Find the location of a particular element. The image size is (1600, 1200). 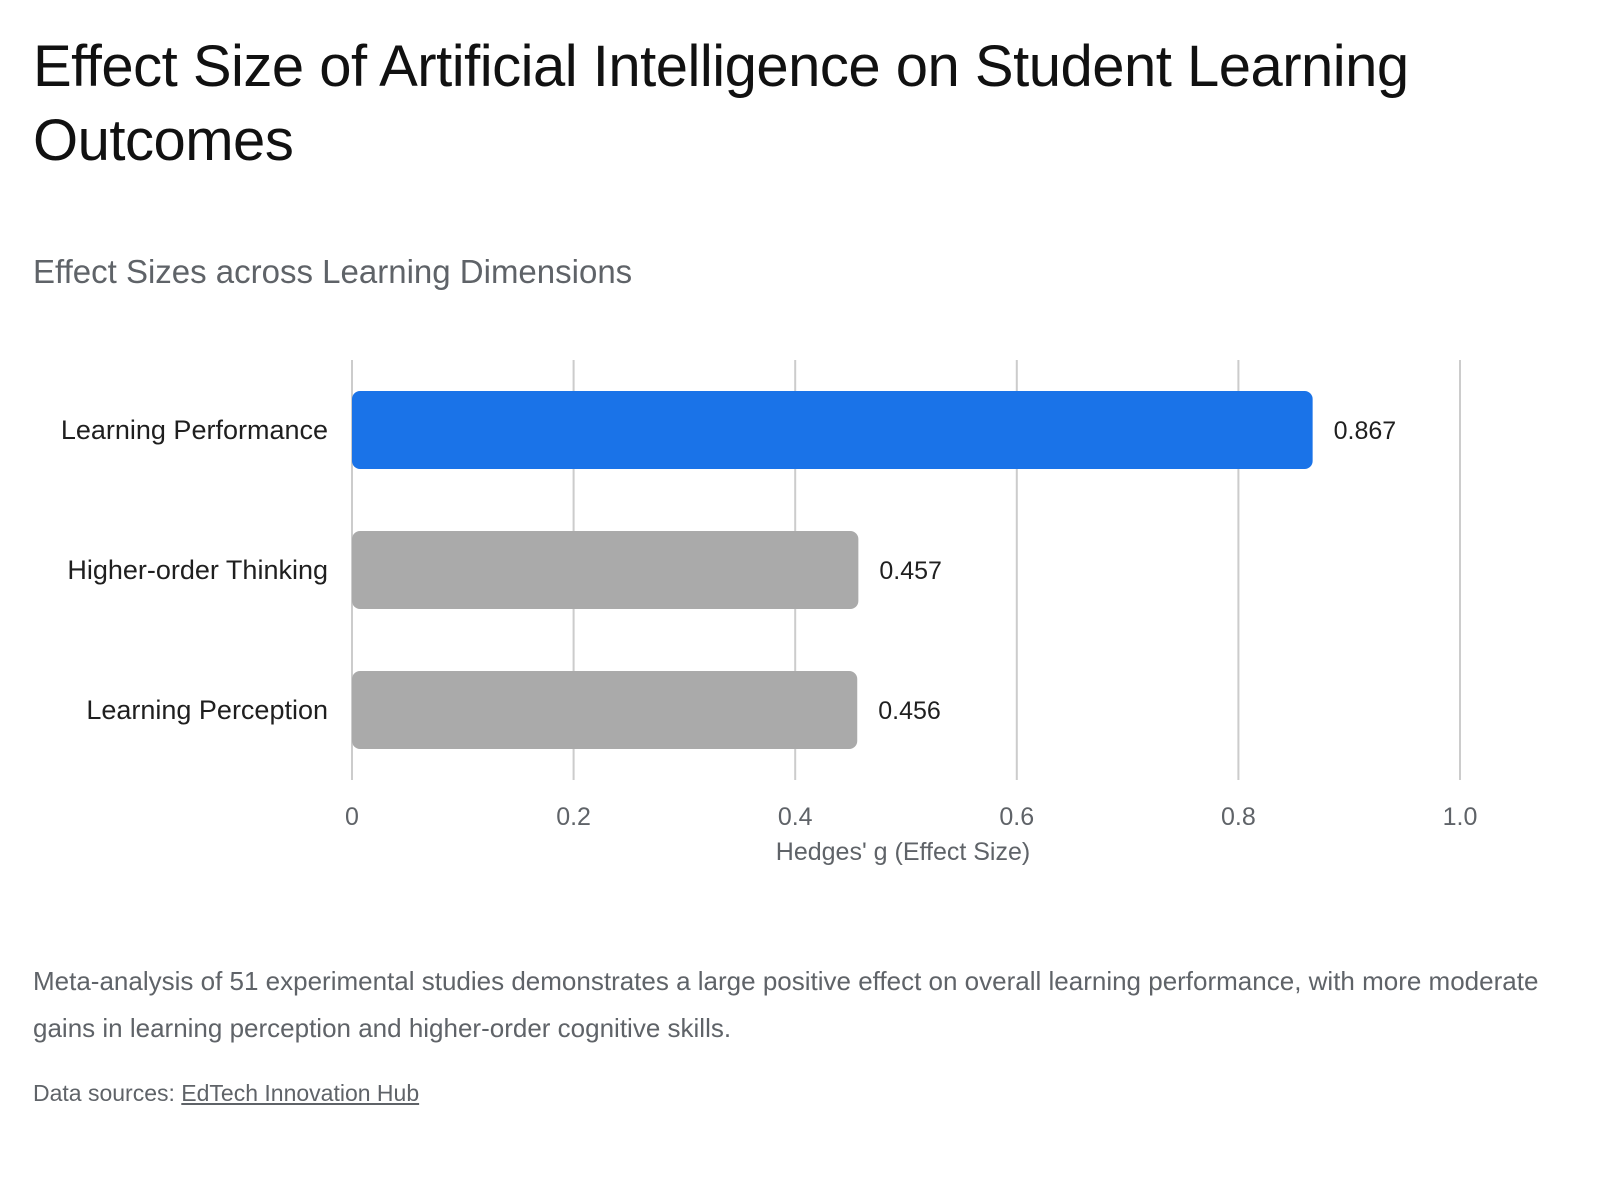

data-sources: Data sources: EdTech Innovation Hub is located at coordinates (226, 1093).